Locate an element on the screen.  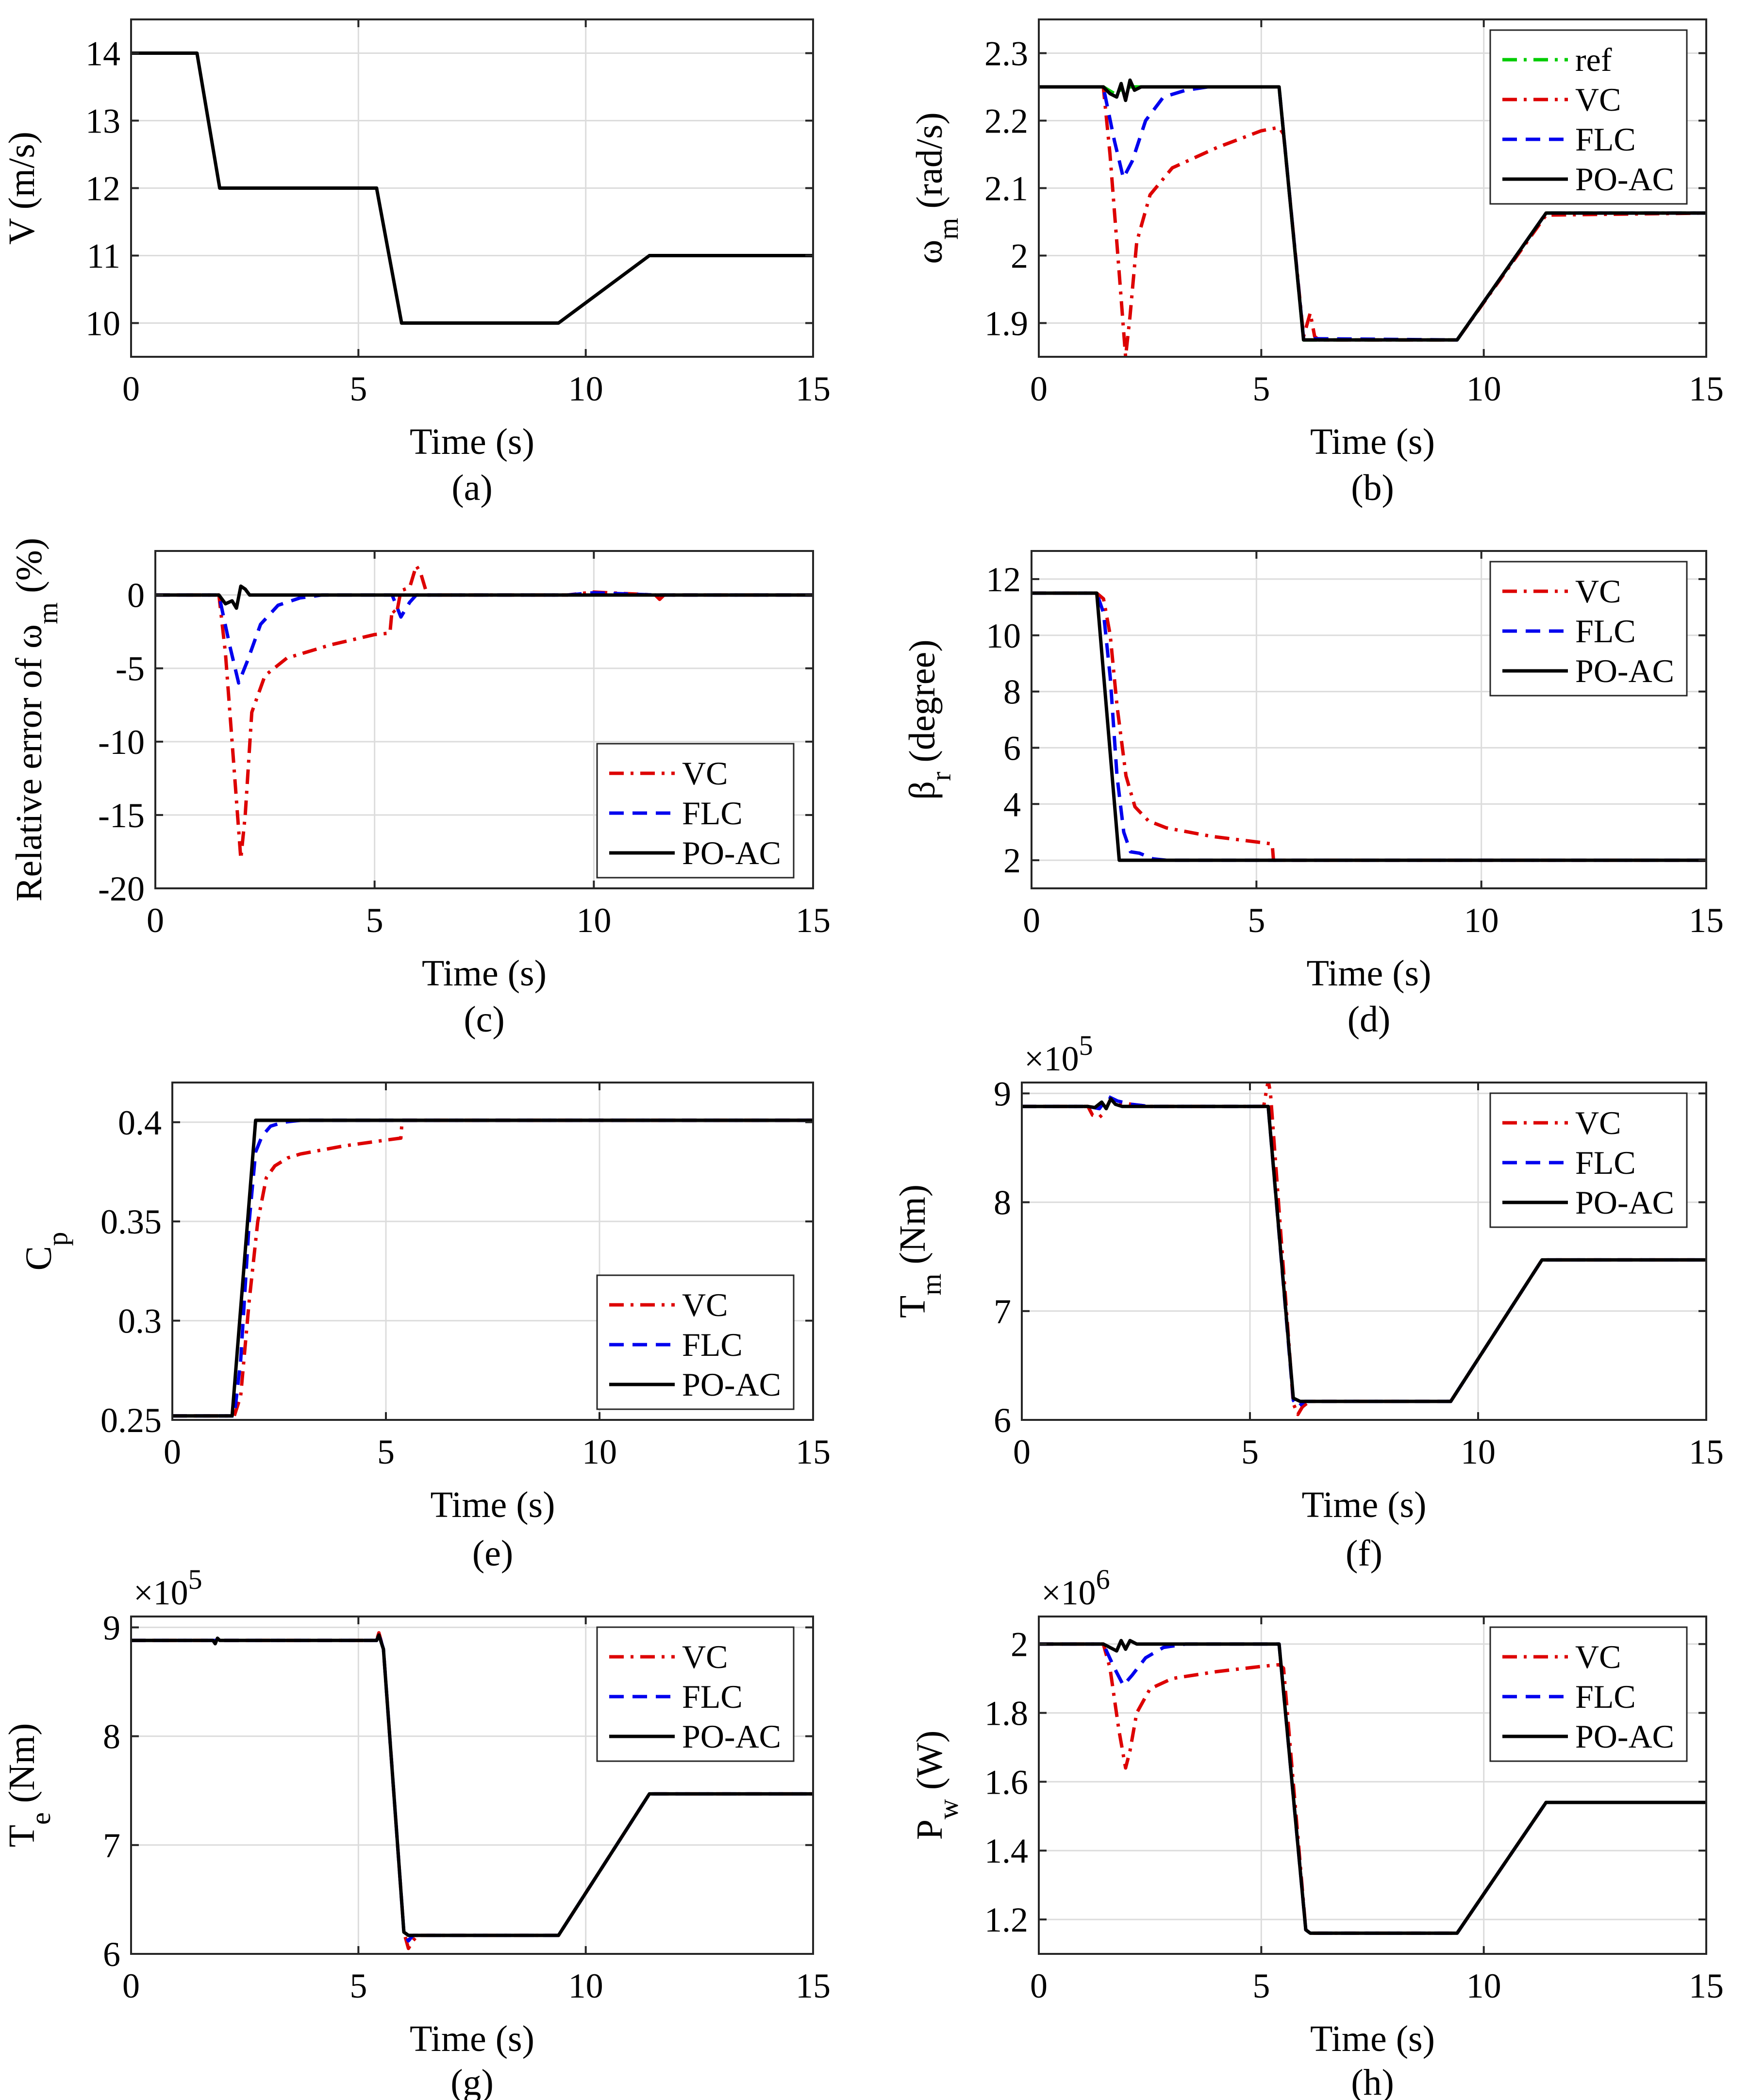
y-tick-label: 14 is located at coordinates (102, 54).